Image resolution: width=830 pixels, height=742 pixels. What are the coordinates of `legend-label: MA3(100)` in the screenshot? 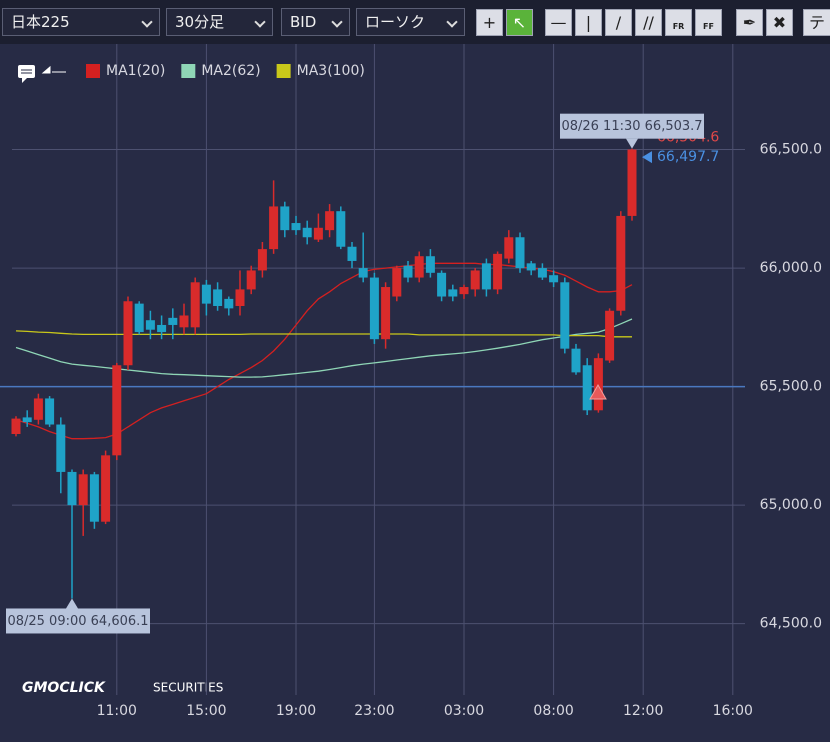 It's located at (331, 71).